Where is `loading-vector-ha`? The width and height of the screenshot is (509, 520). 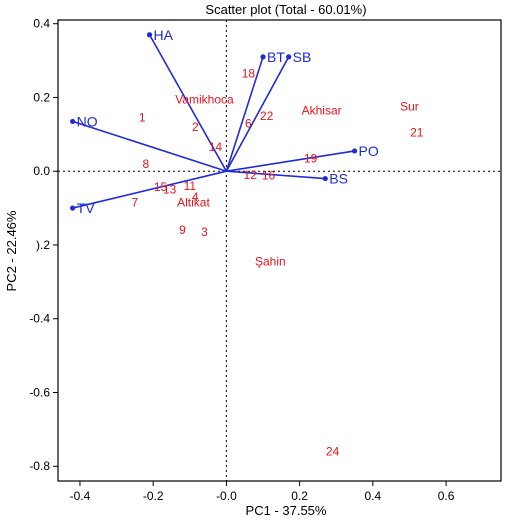
loading-vector-ha is located at coordinates (188, 103).